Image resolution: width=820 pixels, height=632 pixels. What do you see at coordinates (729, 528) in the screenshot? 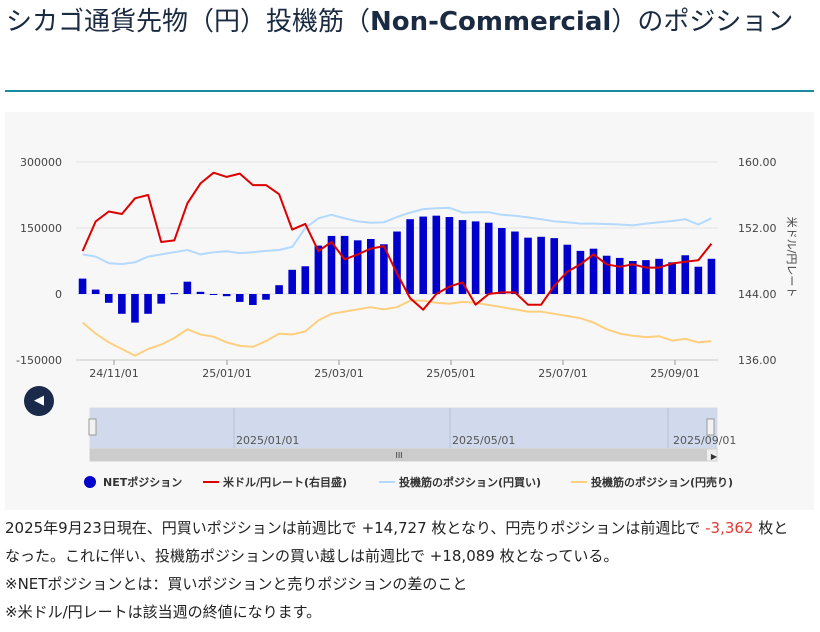
I see `summary-negative-value: -3,362` at bounding box center [729, 528].